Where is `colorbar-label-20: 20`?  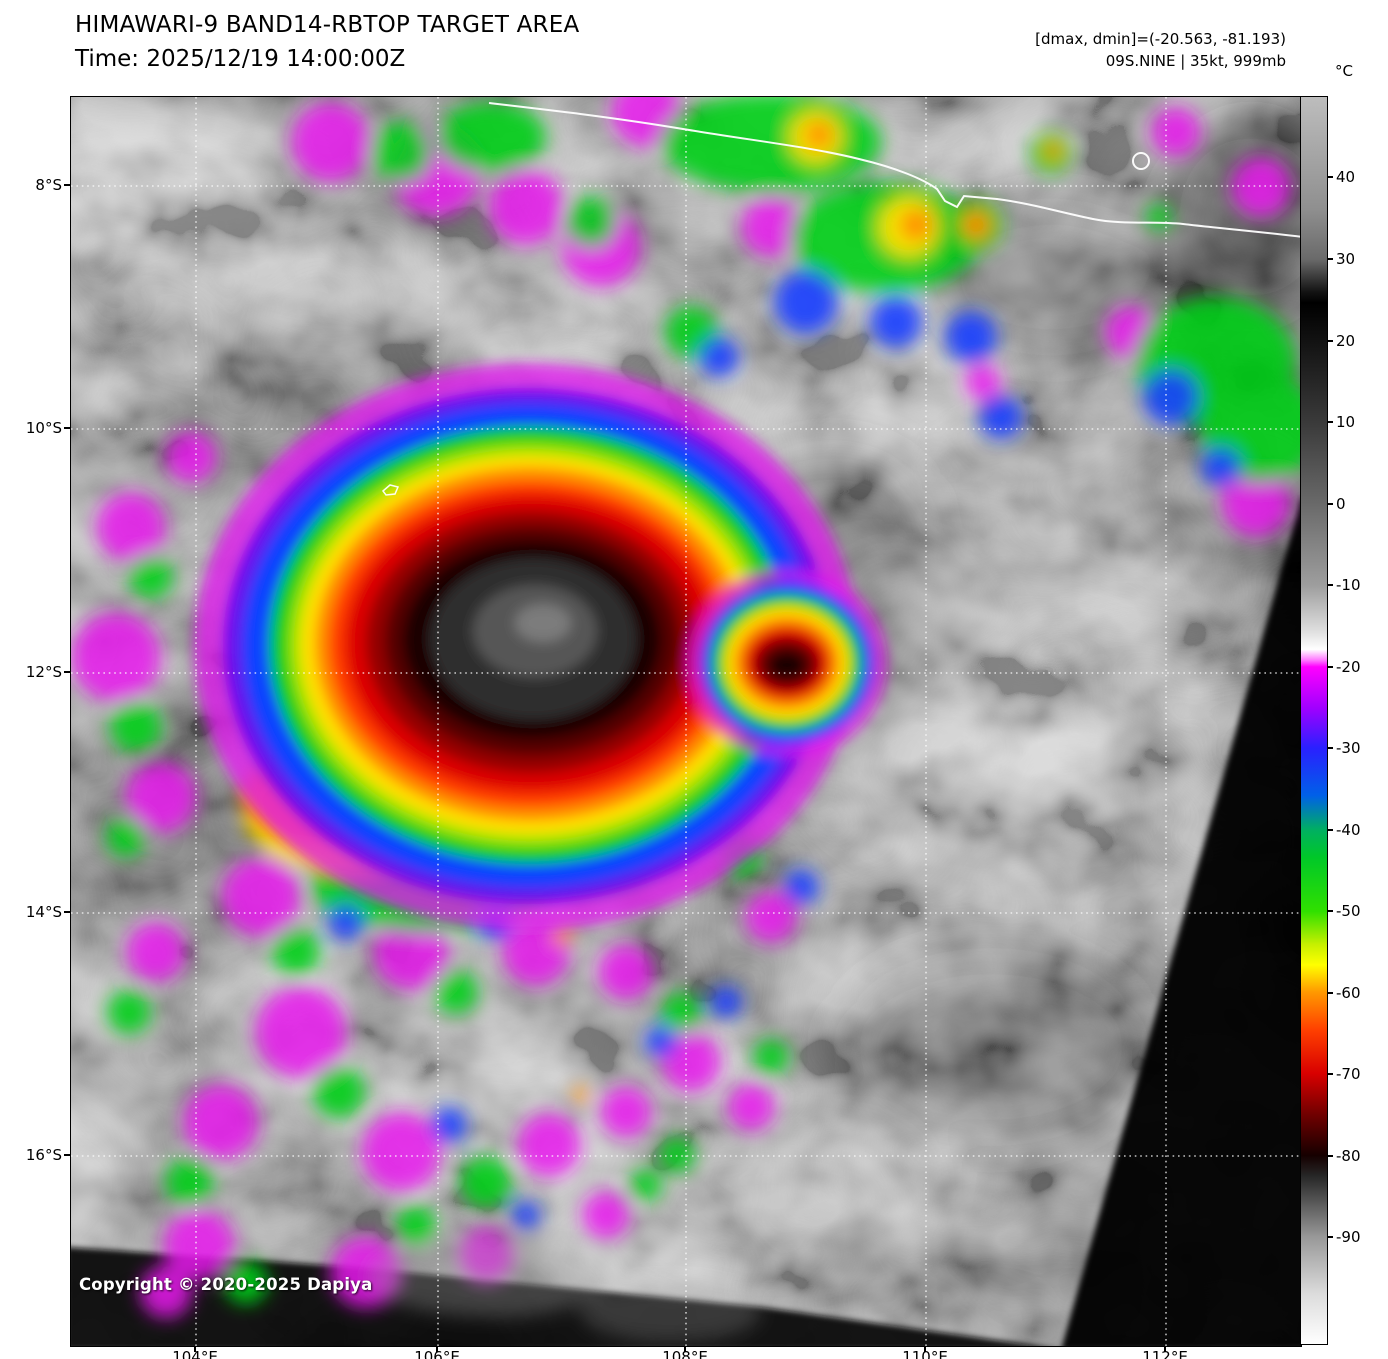
colorbar-label-20: 20 is located at coordinates (1346, 341).